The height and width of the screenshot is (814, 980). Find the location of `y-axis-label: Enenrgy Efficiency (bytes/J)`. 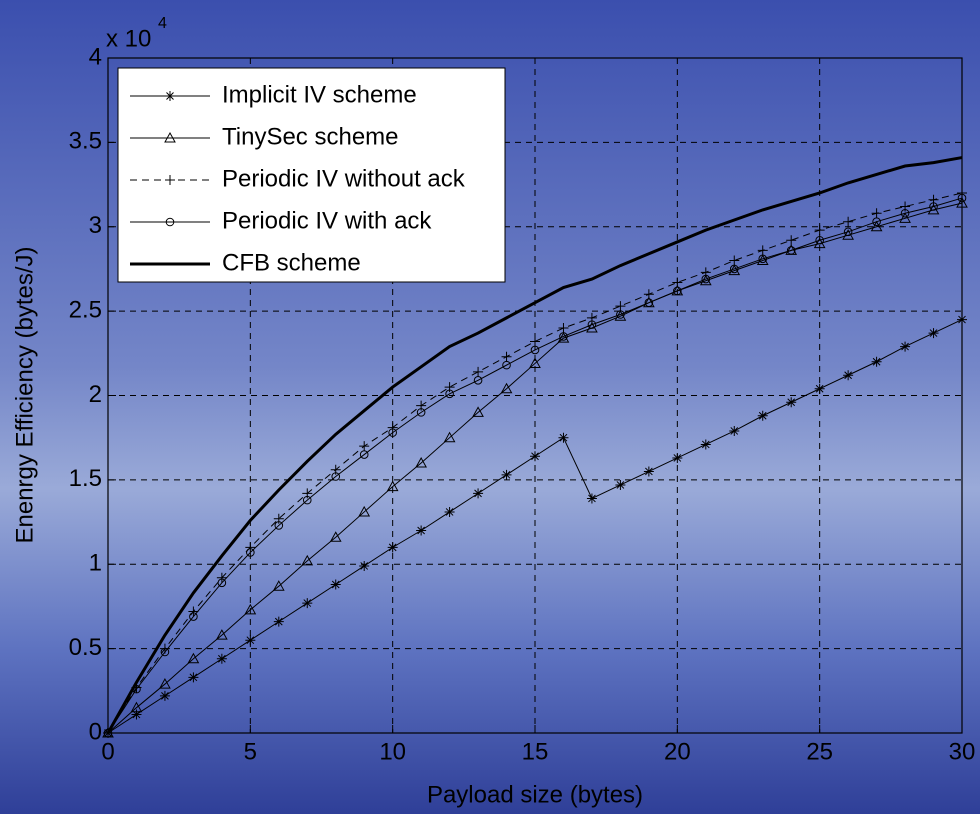

y-axis-label: Enenrgy Efficiency (bytes/J) is located at coordinates (24, 394).